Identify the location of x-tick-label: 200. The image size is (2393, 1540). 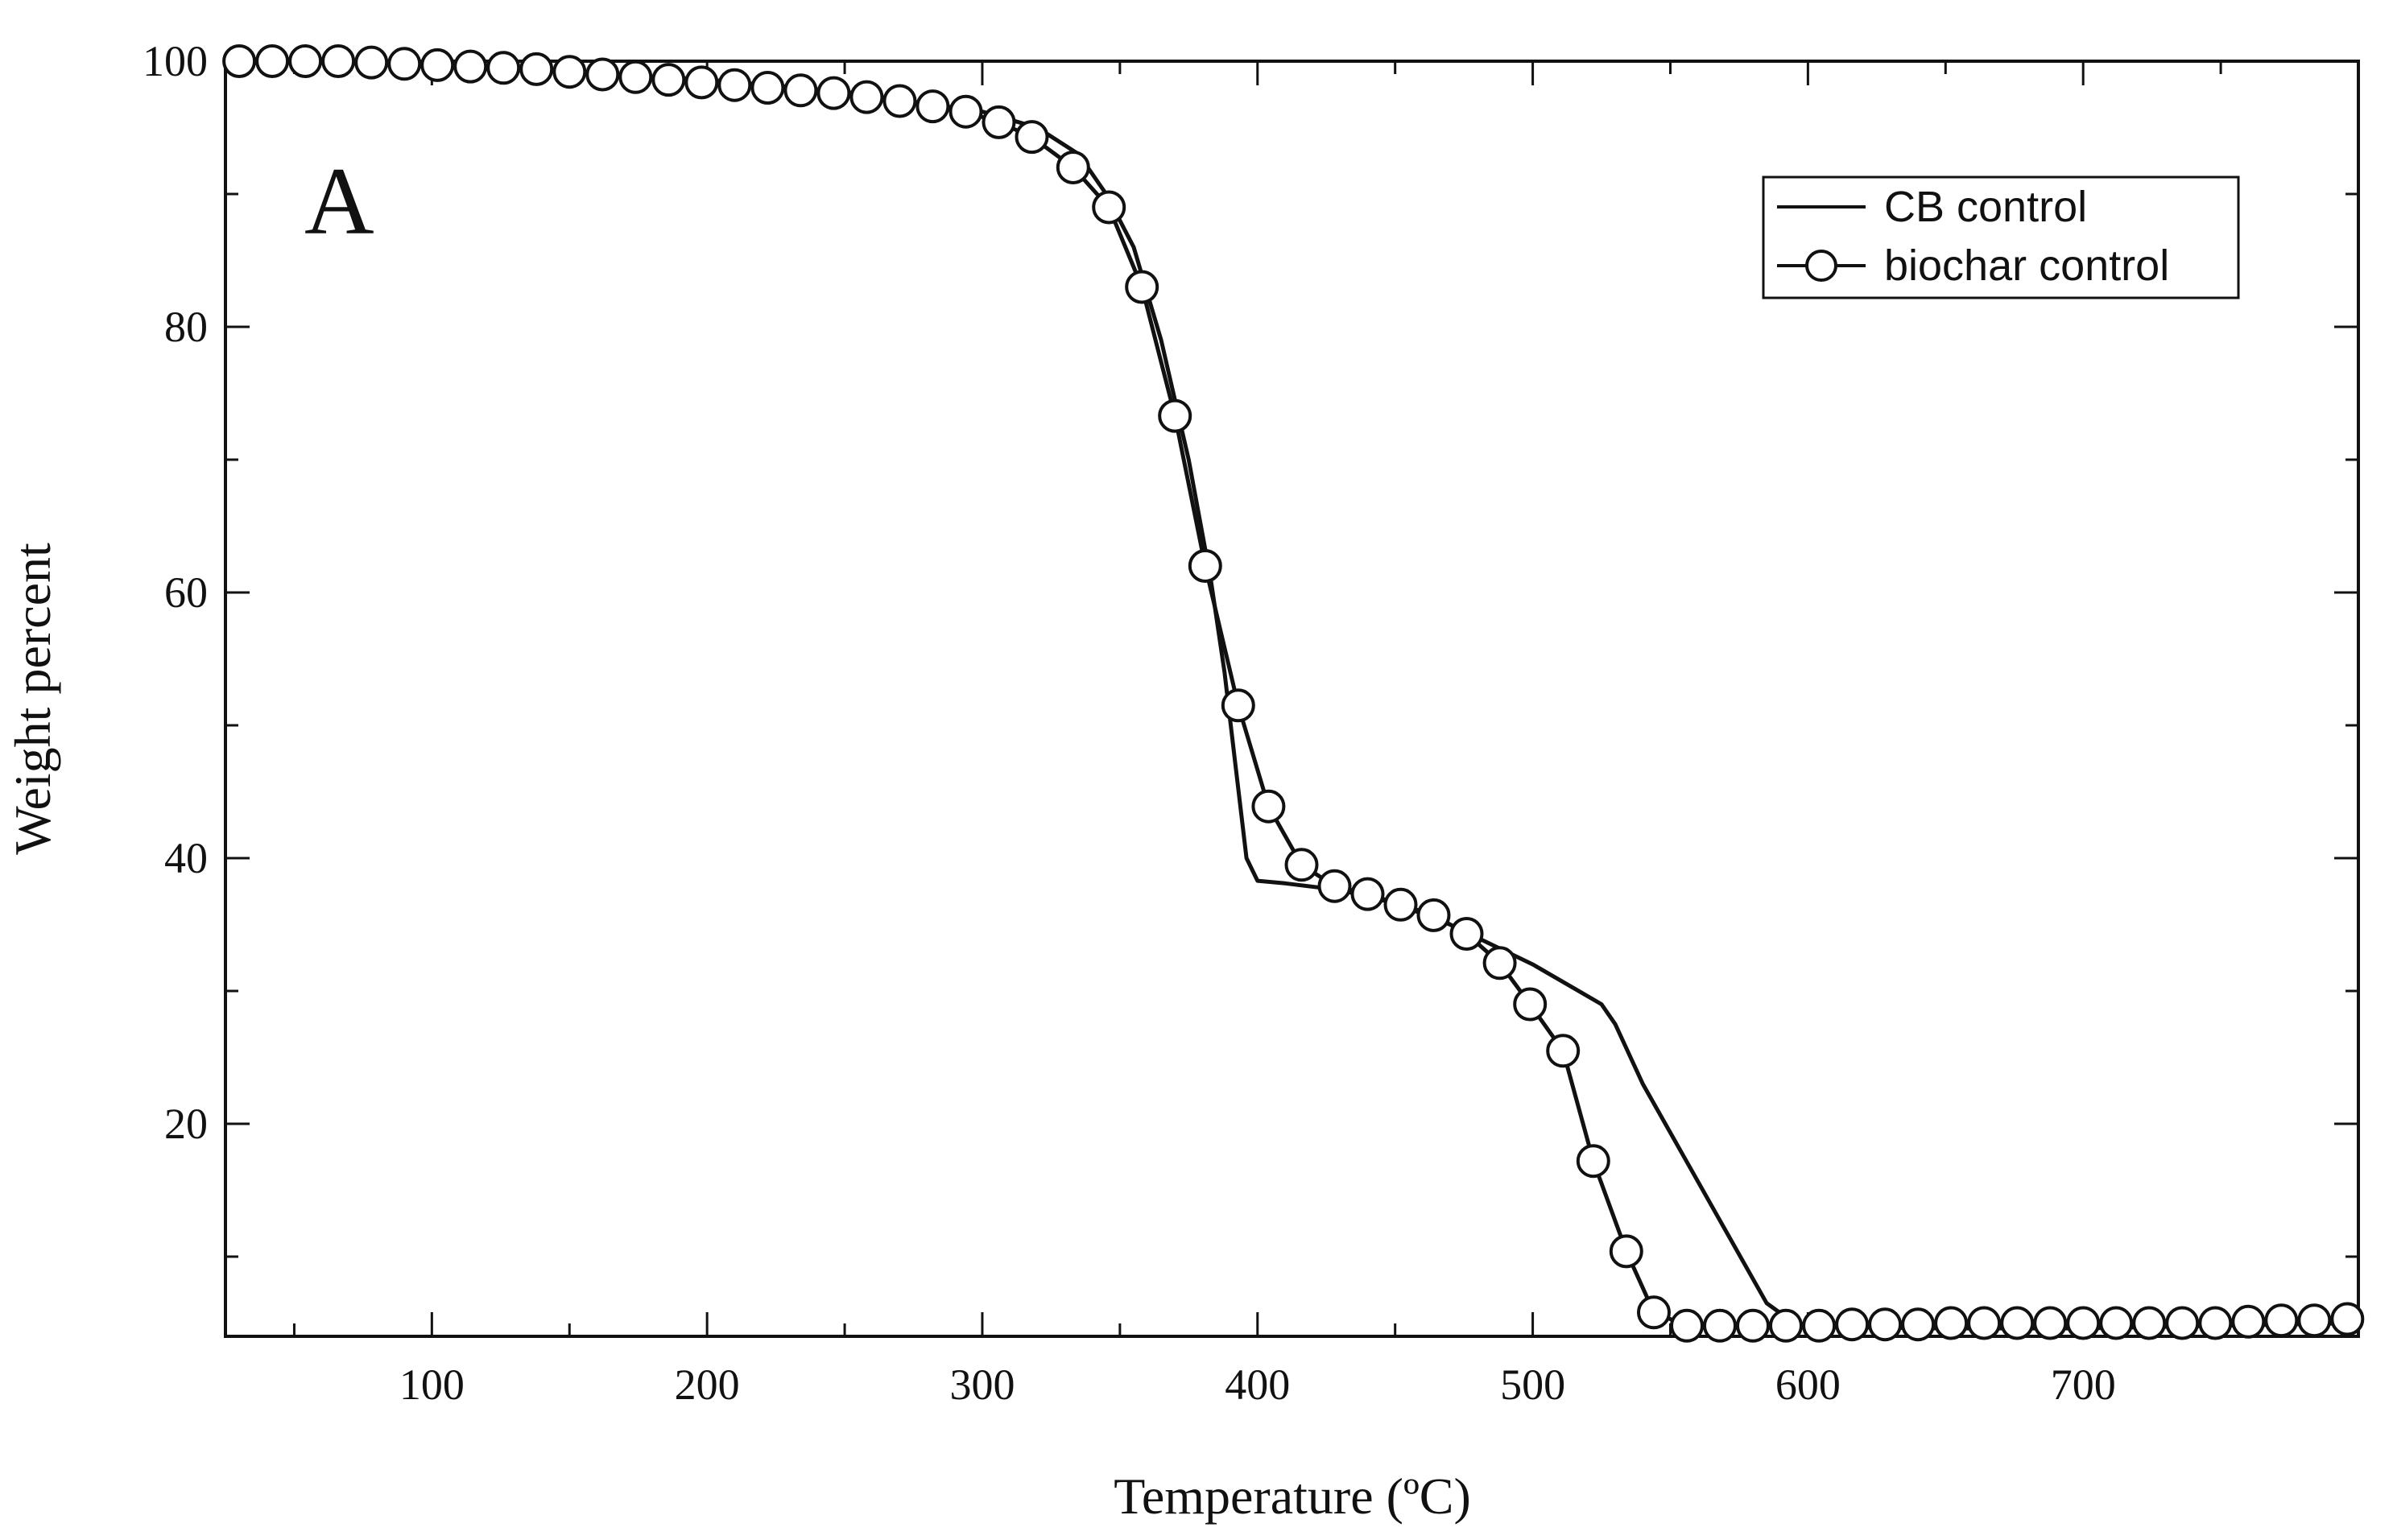
(707, 1384).